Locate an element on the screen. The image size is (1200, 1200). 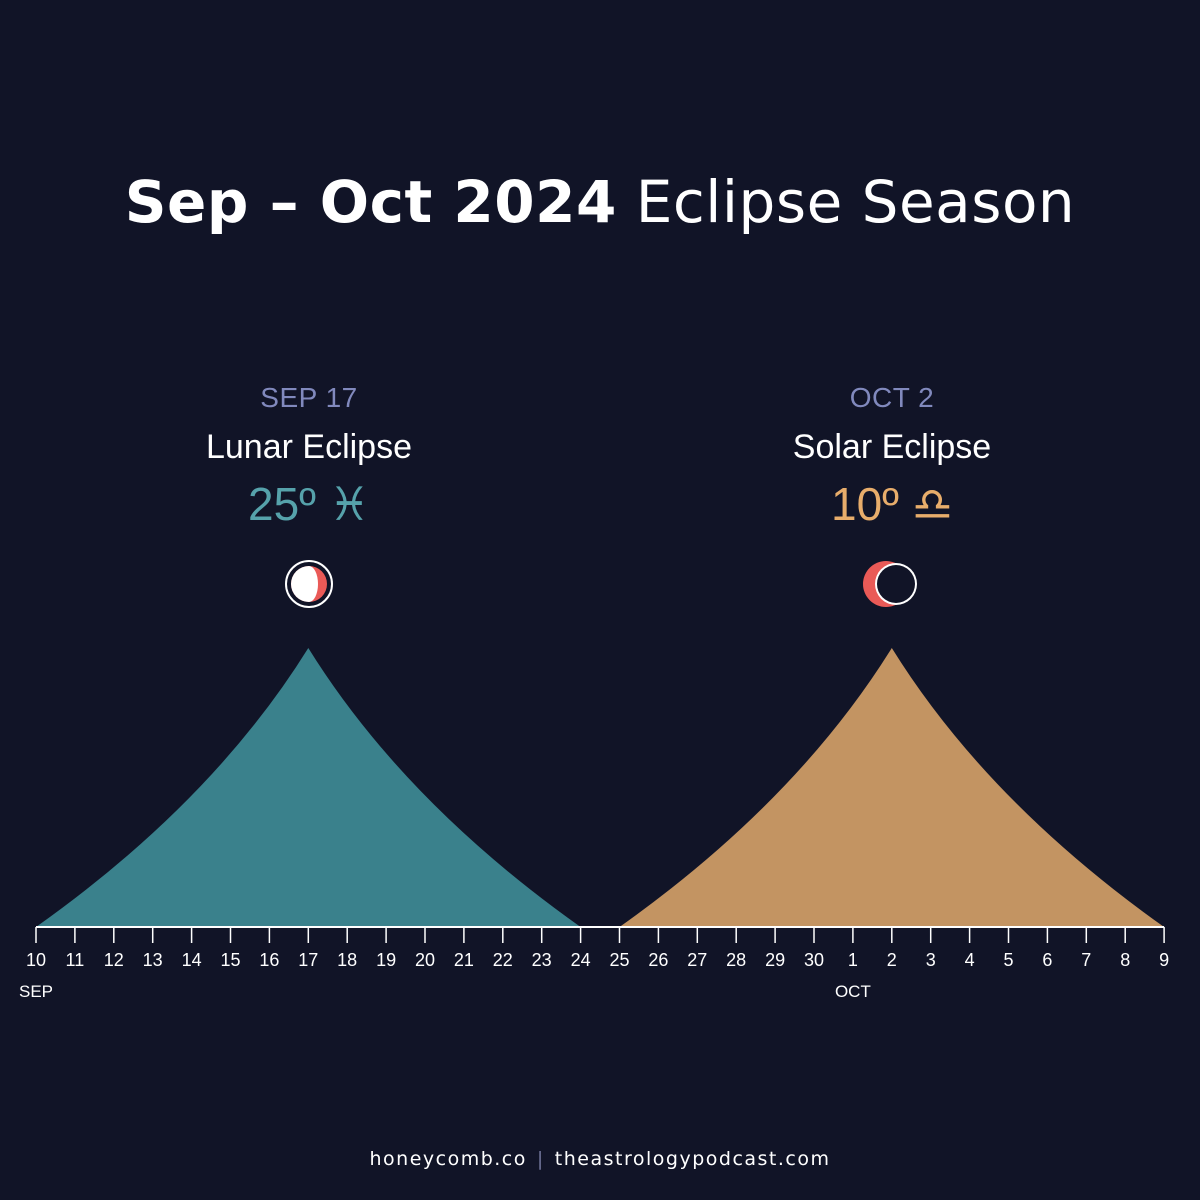
x-tick-label: 12 is located at coordinates (114, 960).